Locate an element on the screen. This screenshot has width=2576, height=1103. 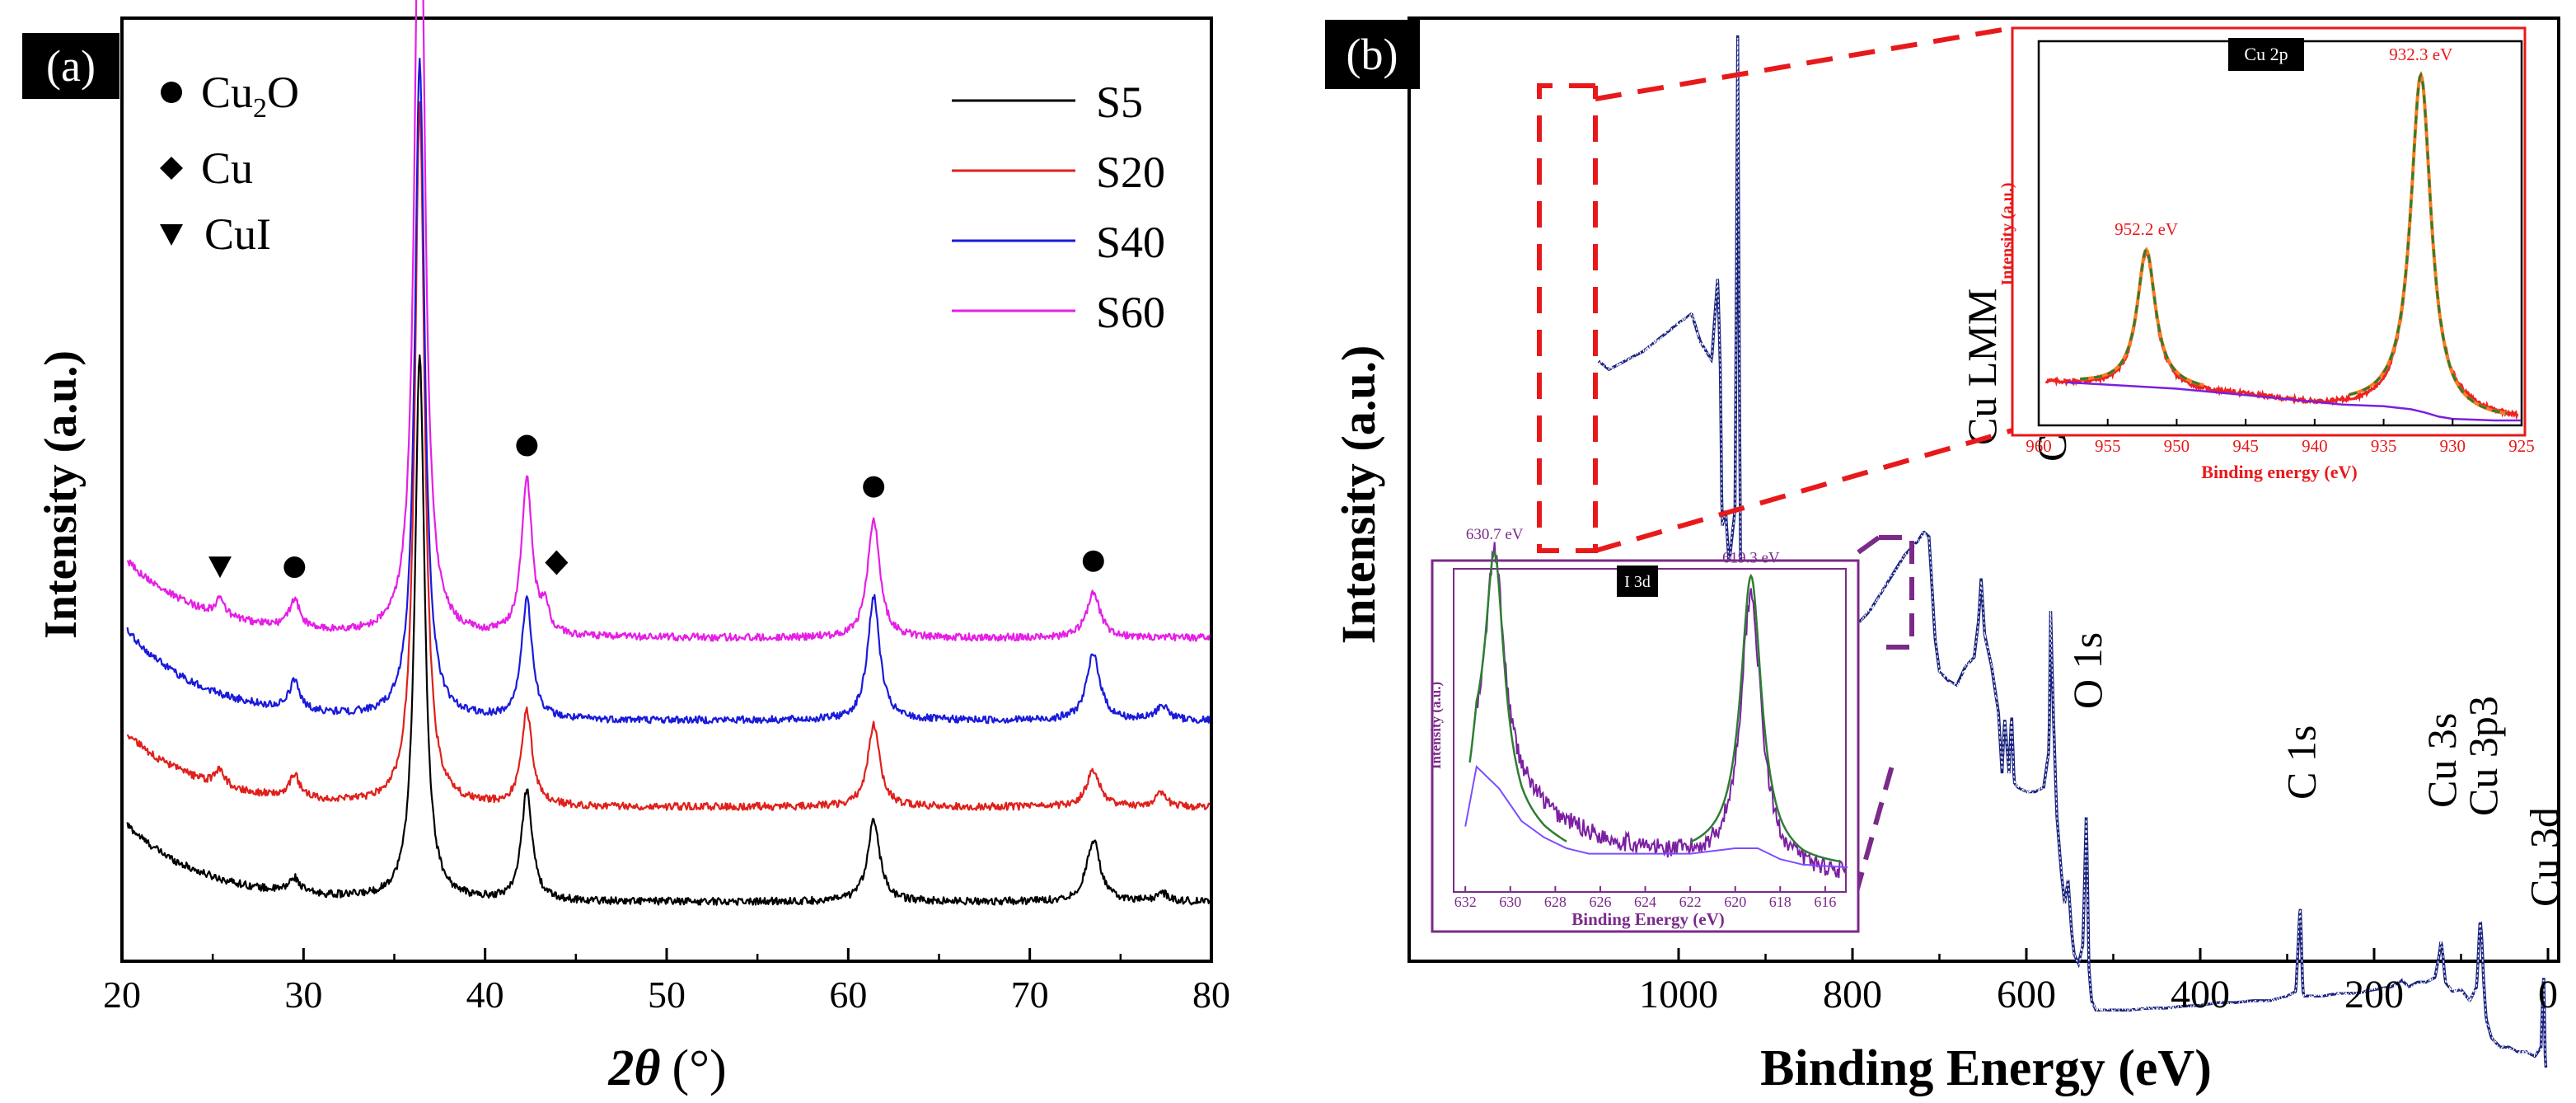
peak-label-cu-3d-6: Cu 3d is located at coordinates (2545, 857).